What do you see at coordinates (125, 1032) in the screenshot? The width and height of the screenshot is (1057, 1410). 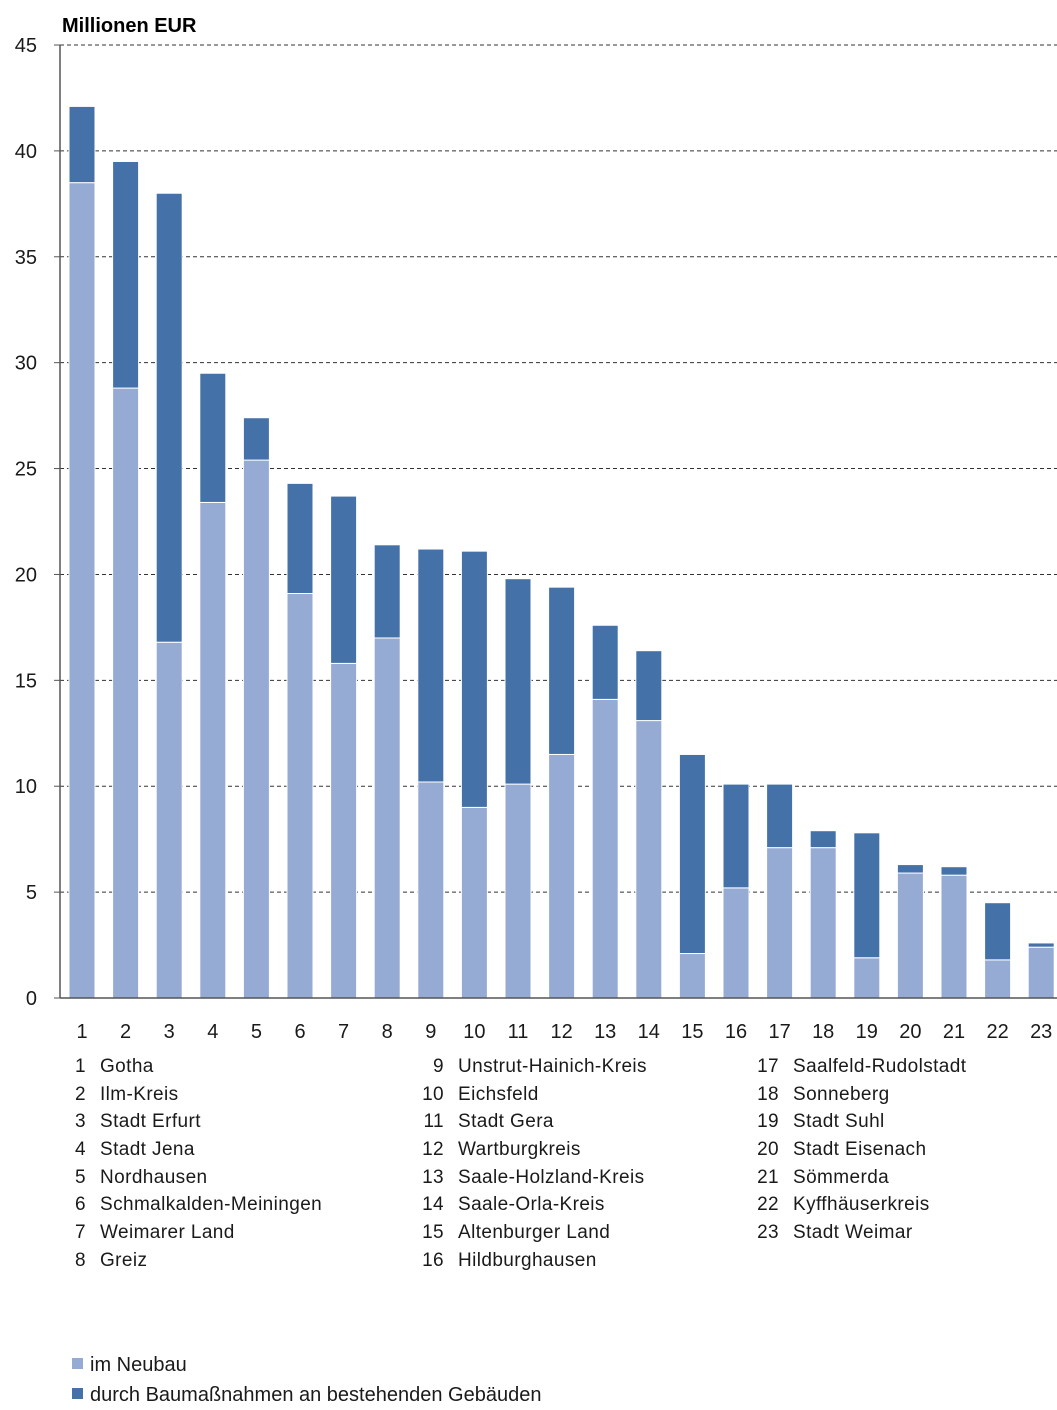 I see `x-tick-label: 2` at bounding box center [125, 1032].